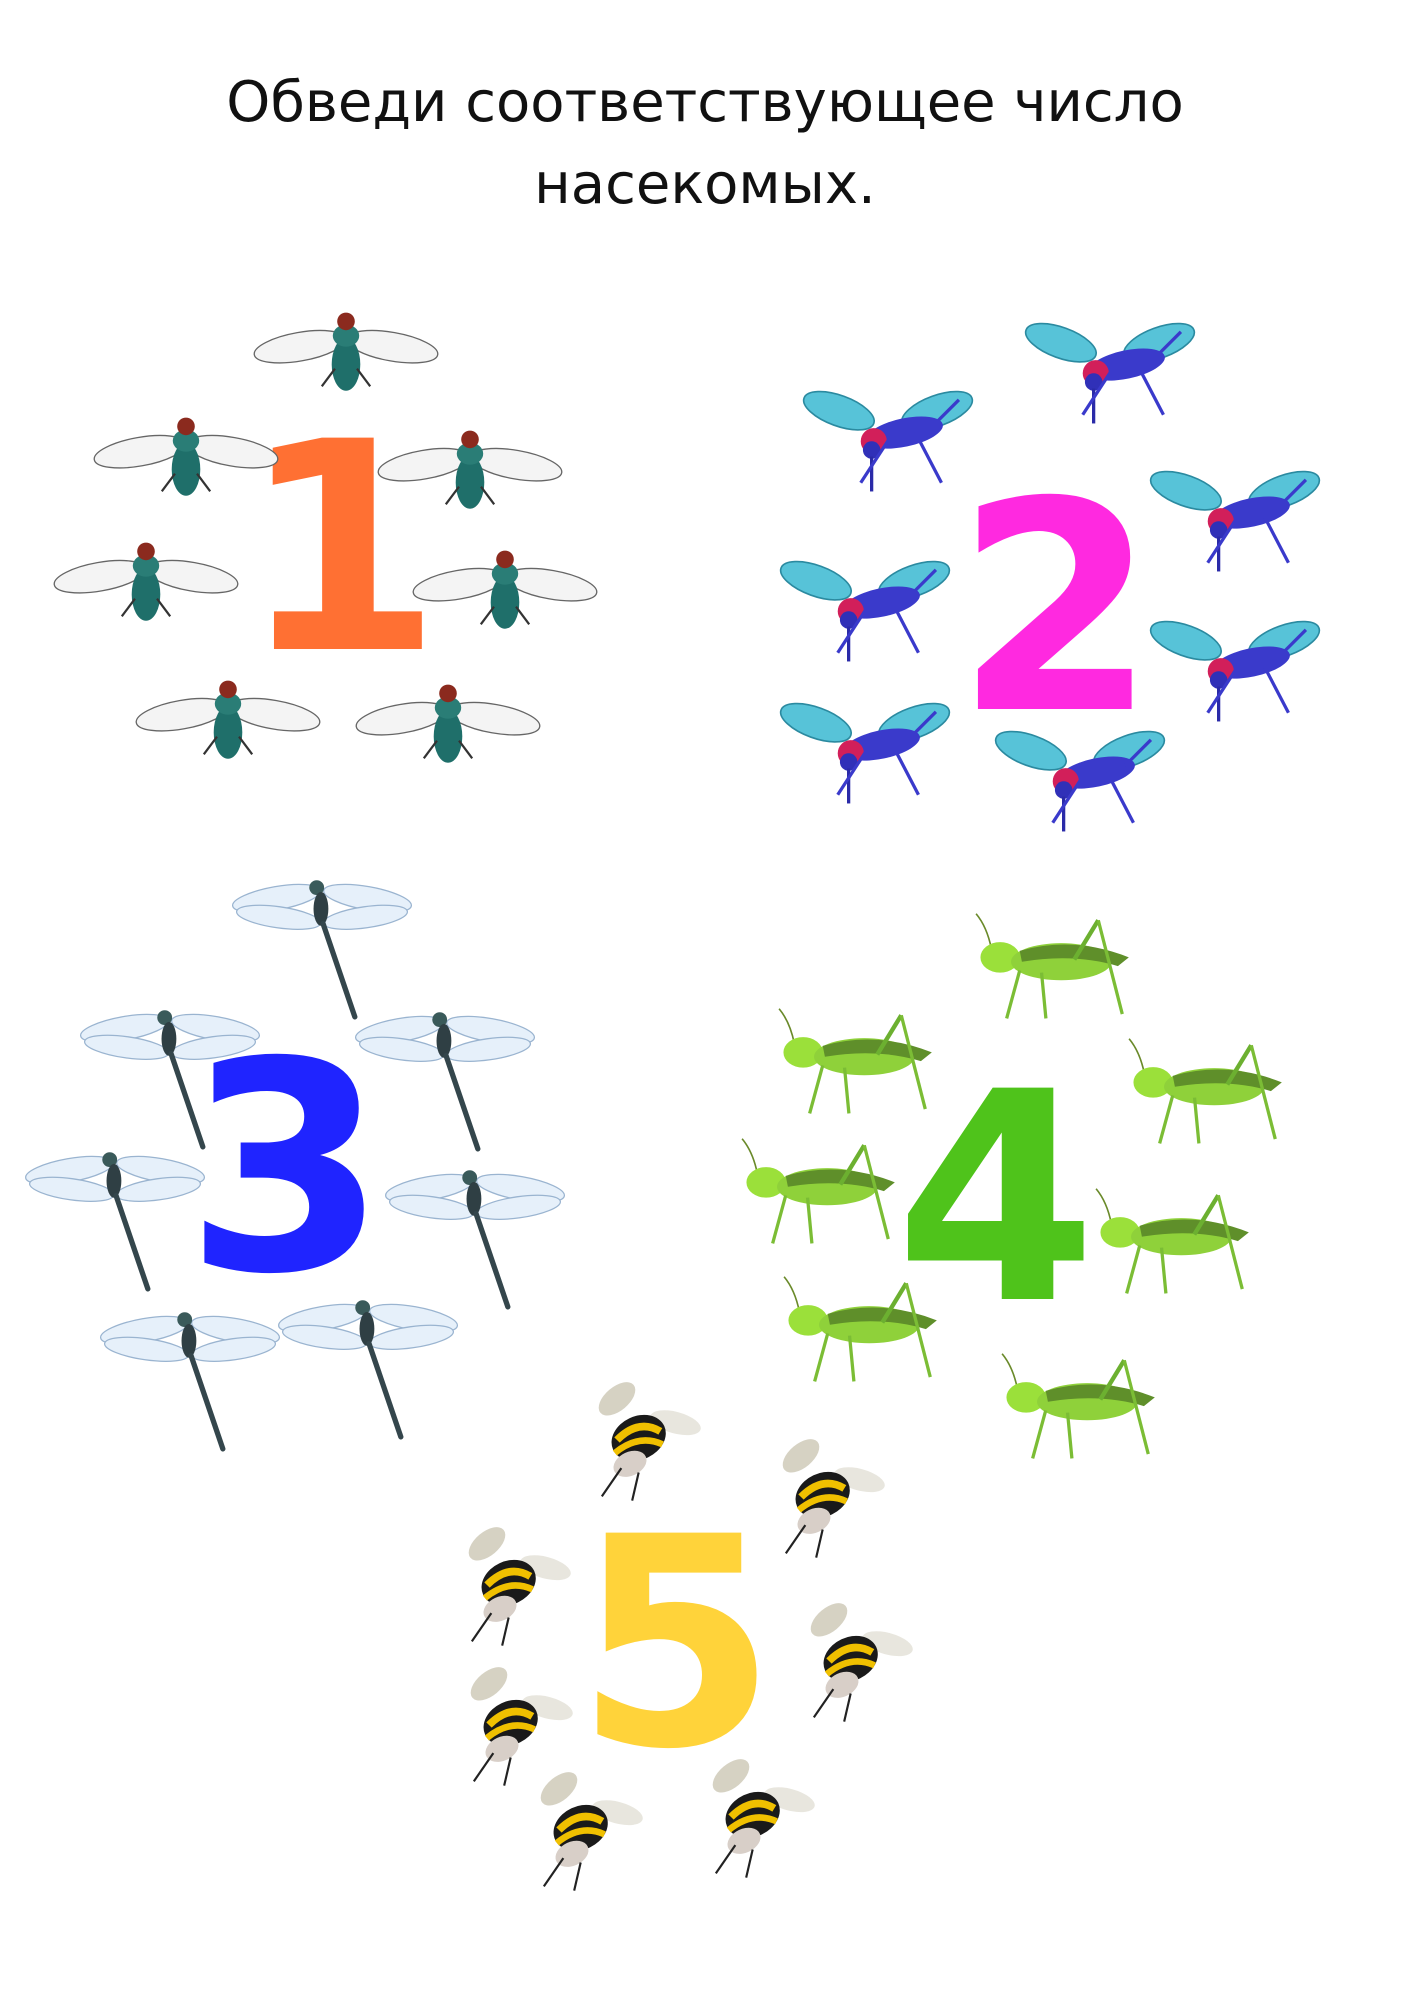 The width and height of the screenshot is (1410, 2000). What do you see at coordinates (705, 102) in the screenshot?
I see `instruction-line-1: Обведи соответствующее число` at bounding box center [705, 102].